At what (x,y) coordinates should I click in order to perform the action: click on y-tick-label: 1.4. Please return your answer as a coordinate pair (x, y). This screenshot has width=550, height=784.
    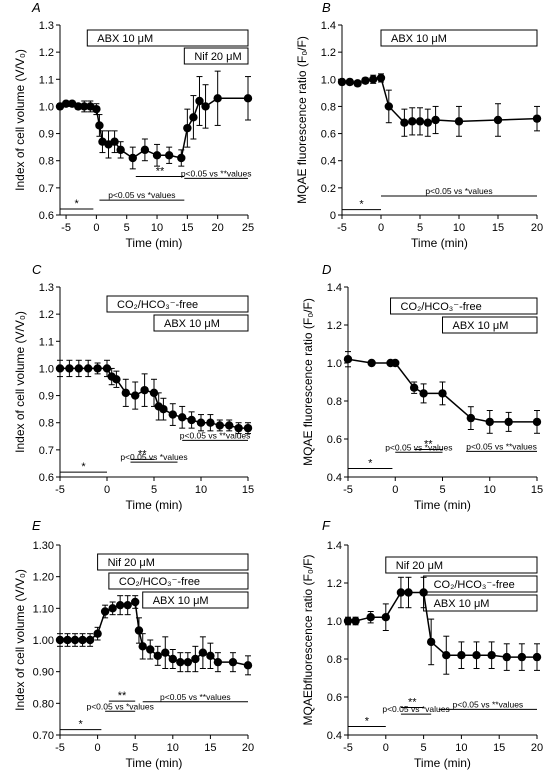
    Looking at the image, I should click on (328, 26).